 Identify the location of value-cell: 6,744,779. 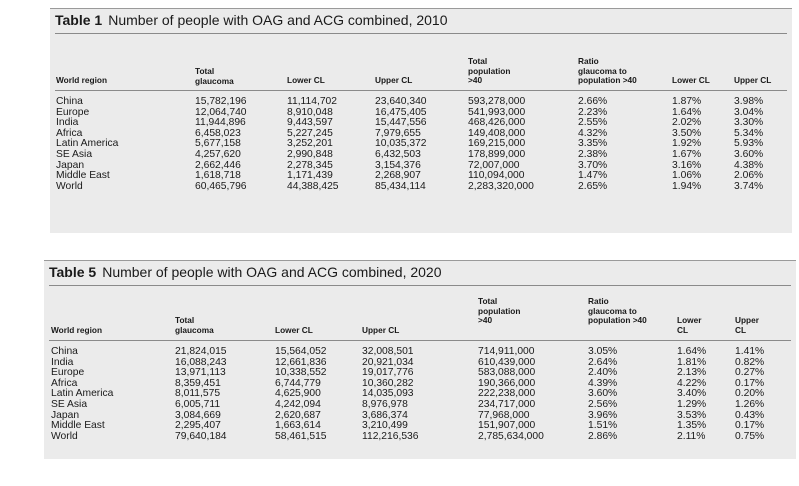
(298, 383).